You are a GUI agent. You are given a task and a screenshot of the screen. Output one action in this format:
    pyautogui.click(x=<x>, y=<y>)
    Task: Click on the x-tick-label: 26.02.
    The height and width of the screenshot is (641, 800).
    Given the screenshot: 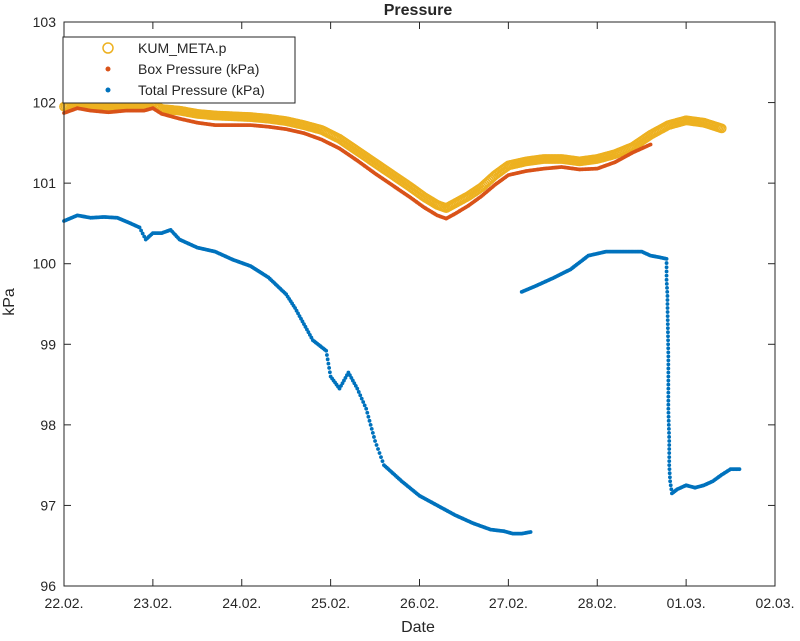 What is the action you would take?
    pyautogui.click(x=419, y=603)
    